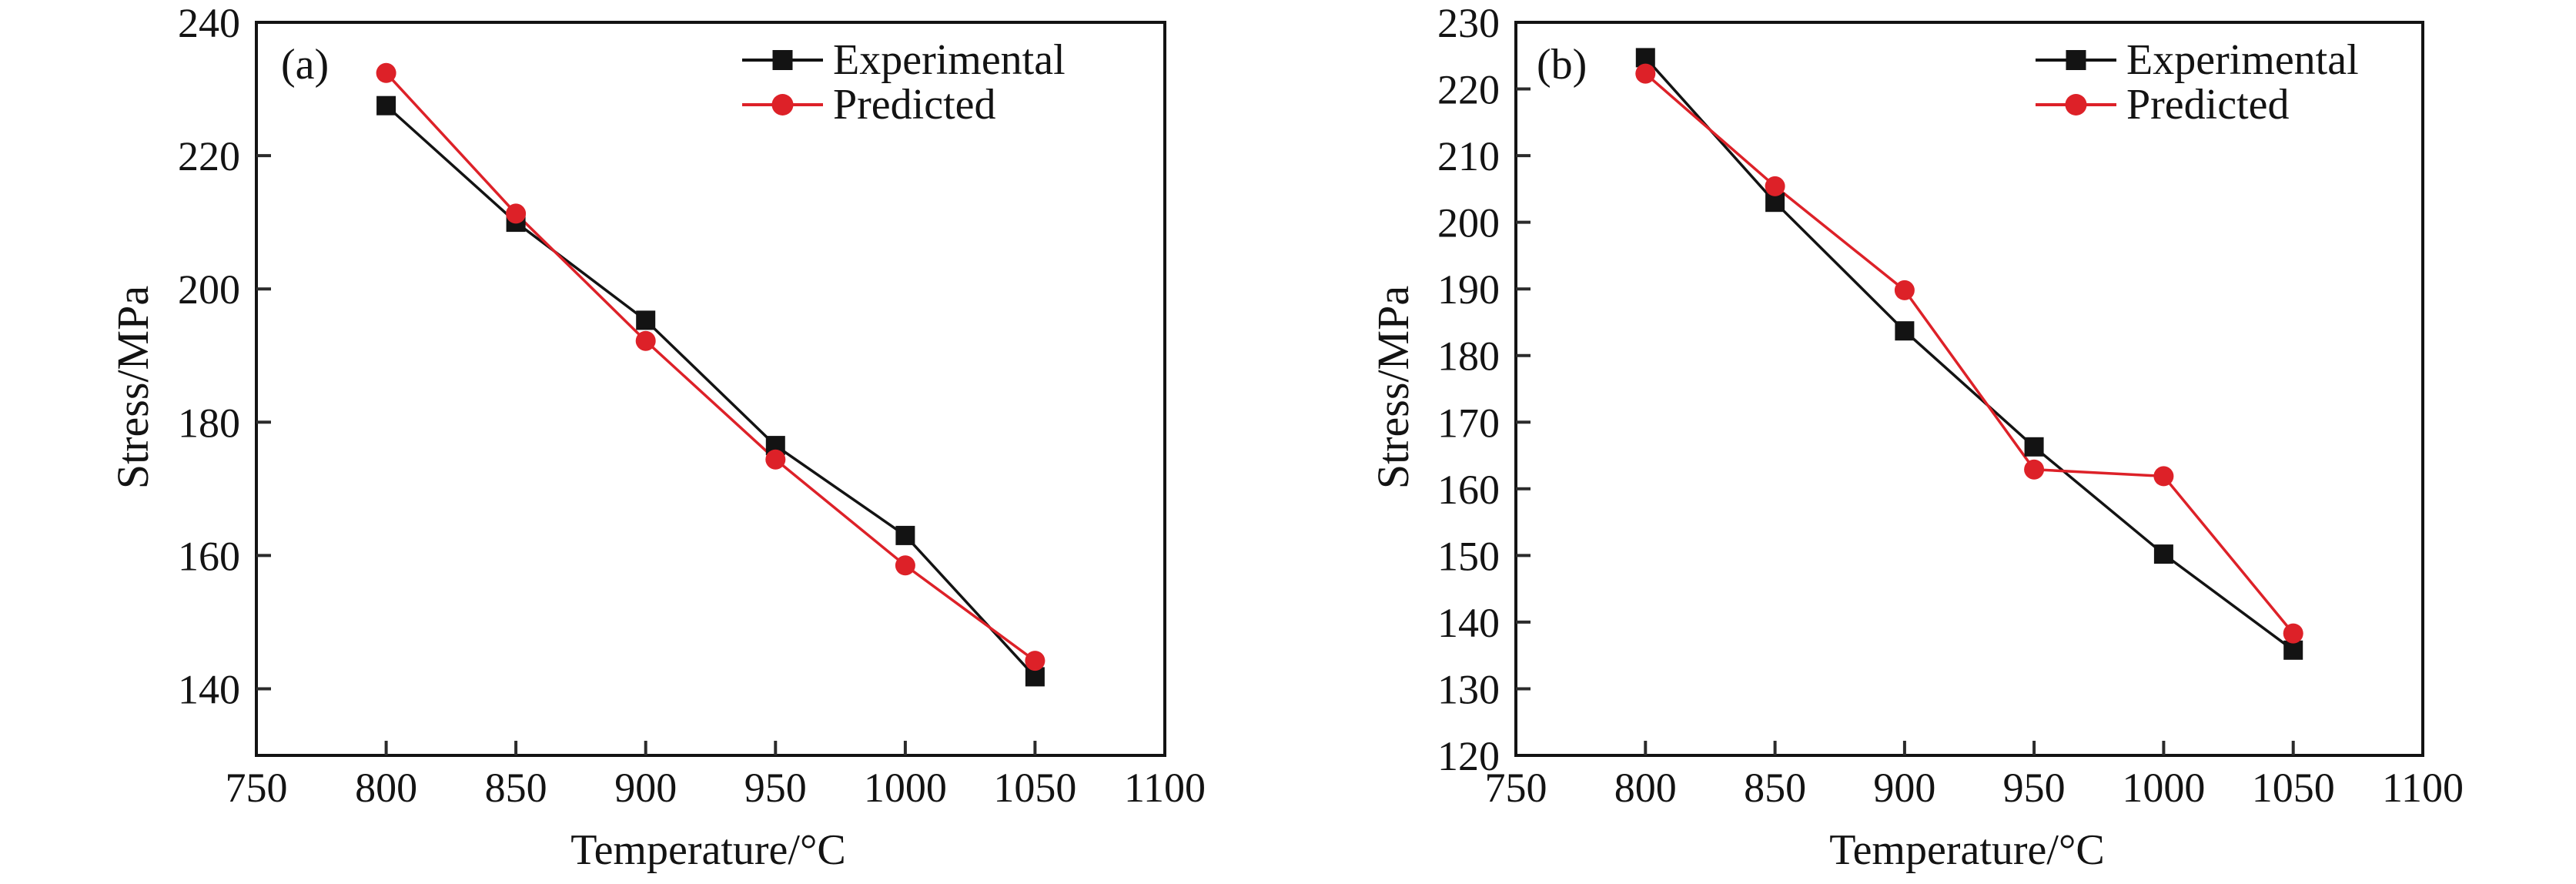 The image size is (2576, 884). I want to click on svg-text: 170, so click(1469, 423).